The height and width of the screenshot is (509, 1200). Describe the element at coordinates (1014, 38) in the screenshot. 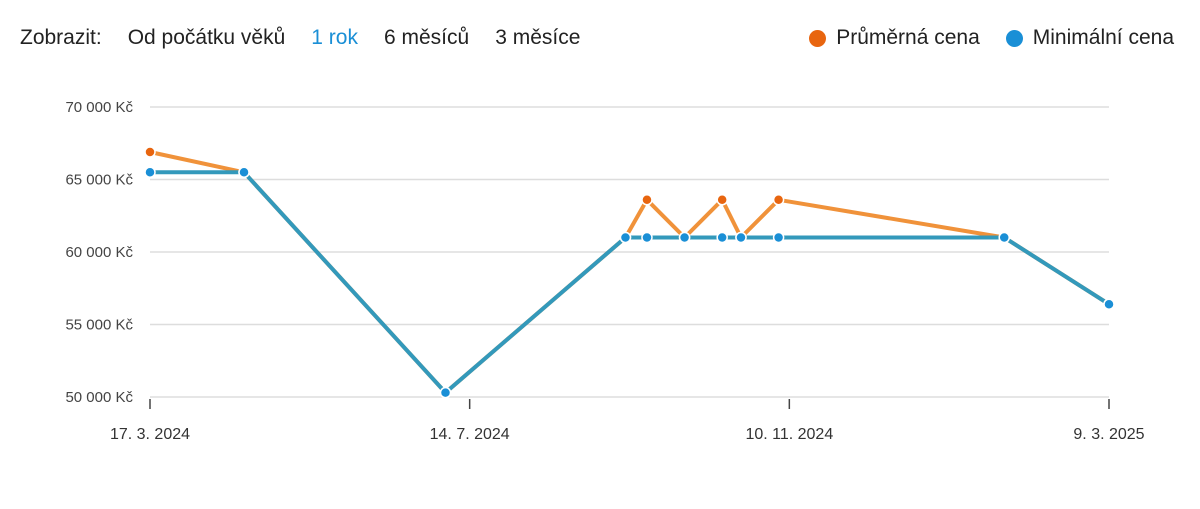

I see `legend-dot-minimum-price` at that location.